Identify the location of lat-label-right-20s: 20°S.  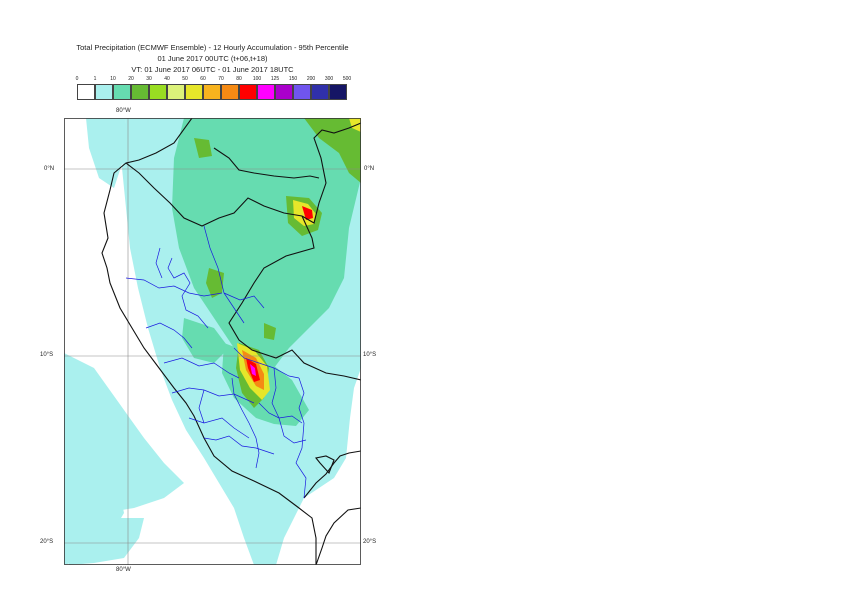
(370, 542).